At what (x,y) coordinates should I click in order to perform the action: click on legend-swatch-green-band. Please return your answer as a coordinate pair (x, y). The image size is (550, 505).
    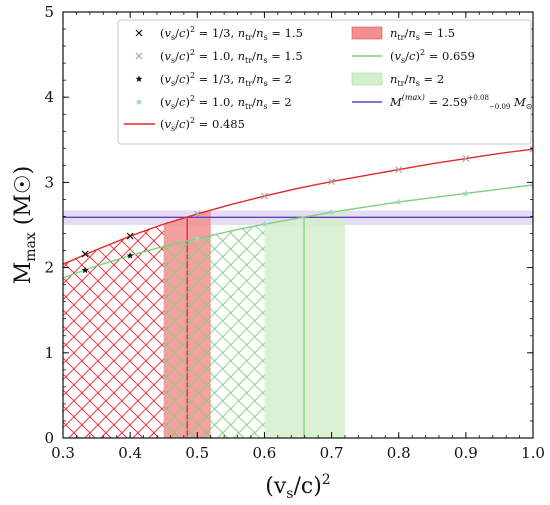
    Looking at the image, I should click on (367, 79).